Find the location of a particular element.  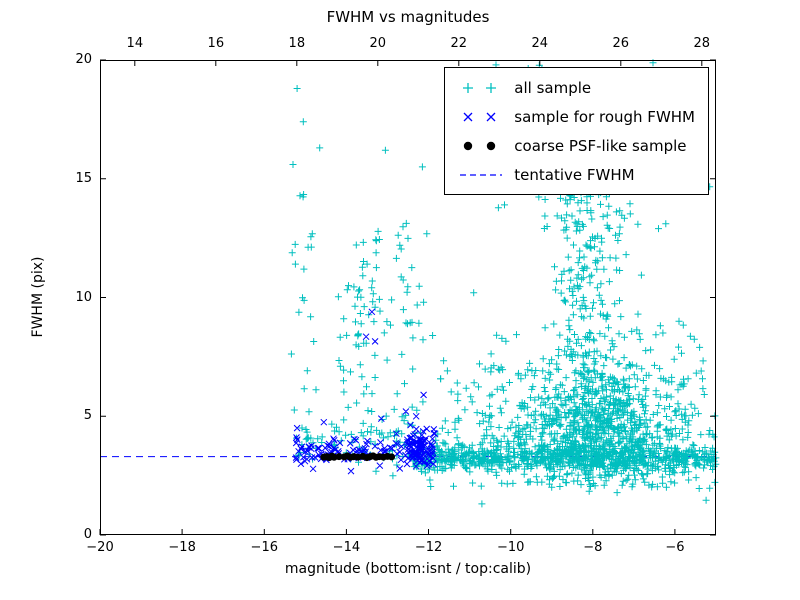

x-tick-label: −8 is located at coordinates (593, 547).